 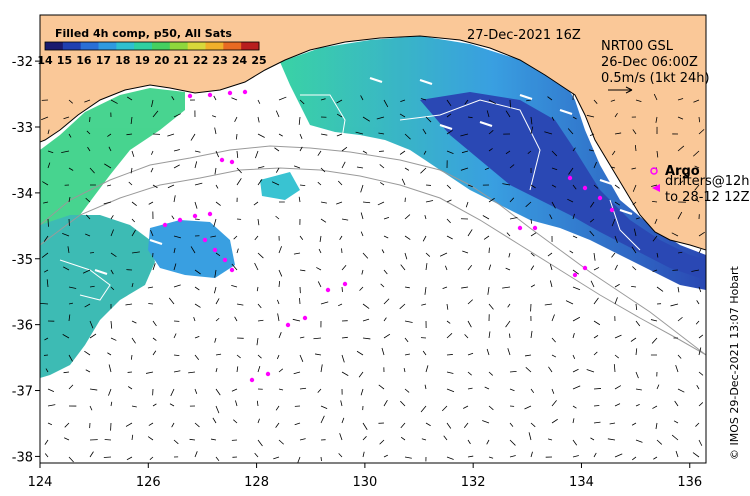 I want to click on x-tick-label: 132, so click(x=473, y=482).